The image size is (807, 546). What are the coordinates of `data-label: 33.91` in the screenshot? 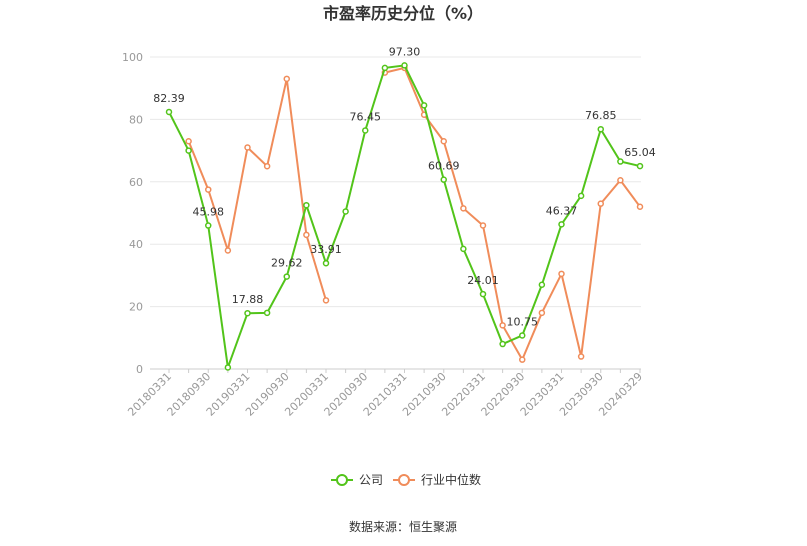 It's located at (326, 249).